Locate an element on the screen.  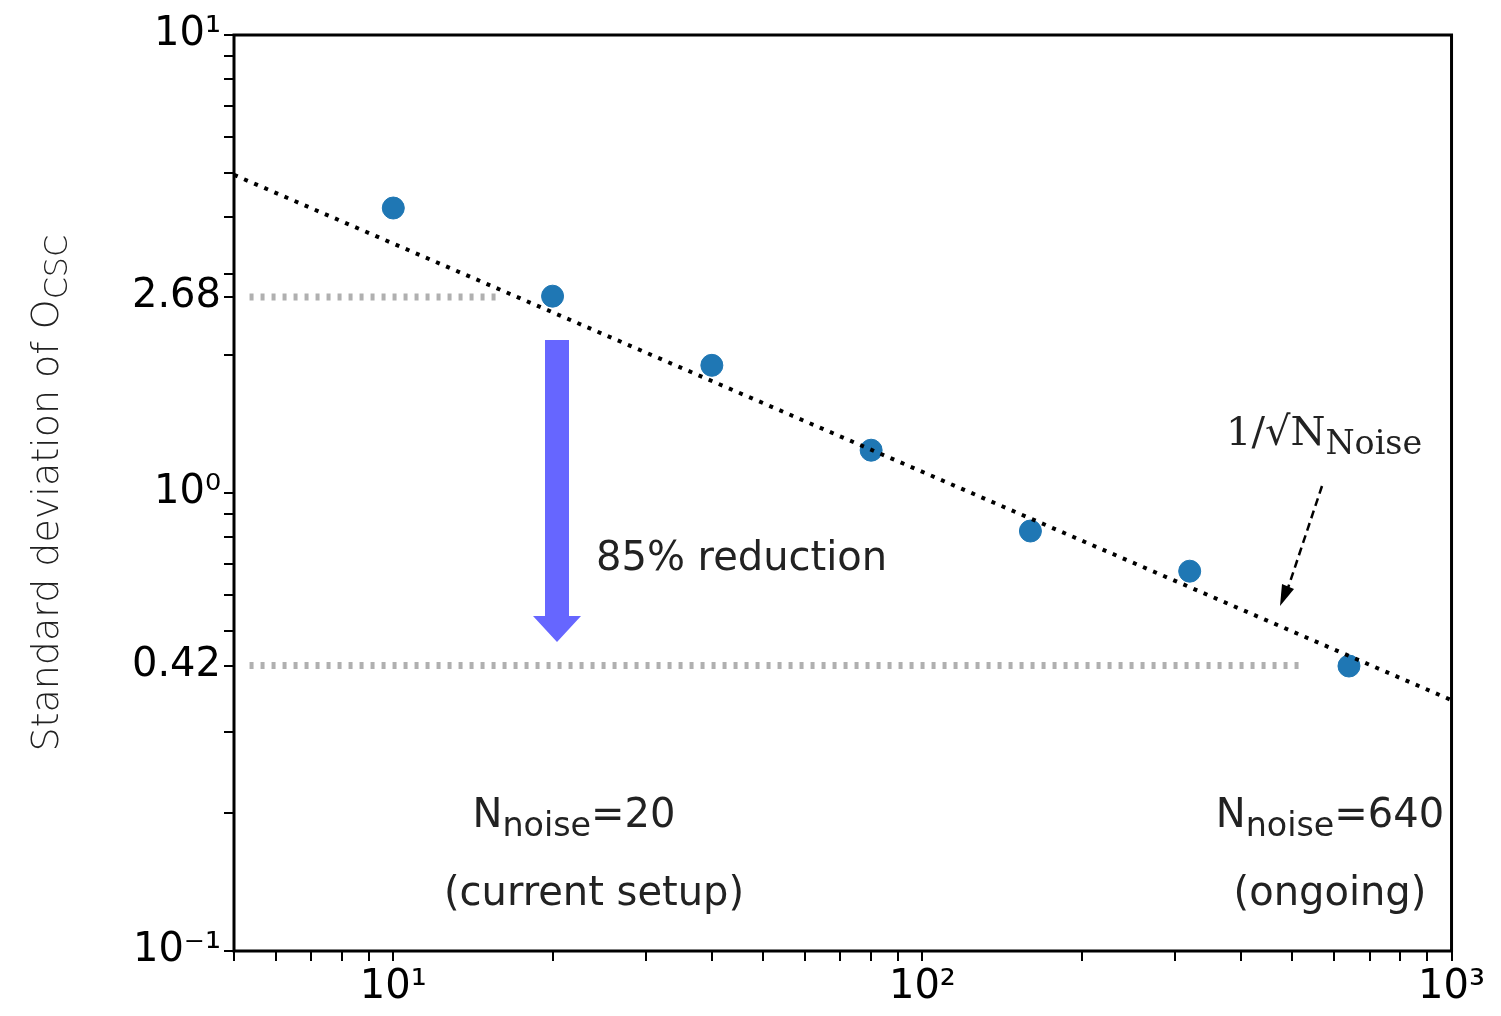
y-tick-label: 2.68 is located at coordinates (176, 293).